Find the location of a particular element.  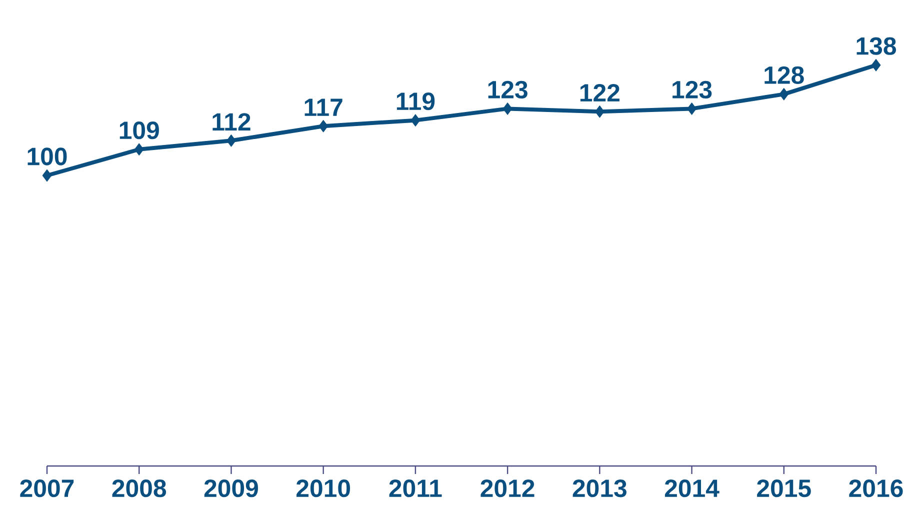

x-tick-label: 2011 is located at coordinates (415, 489).